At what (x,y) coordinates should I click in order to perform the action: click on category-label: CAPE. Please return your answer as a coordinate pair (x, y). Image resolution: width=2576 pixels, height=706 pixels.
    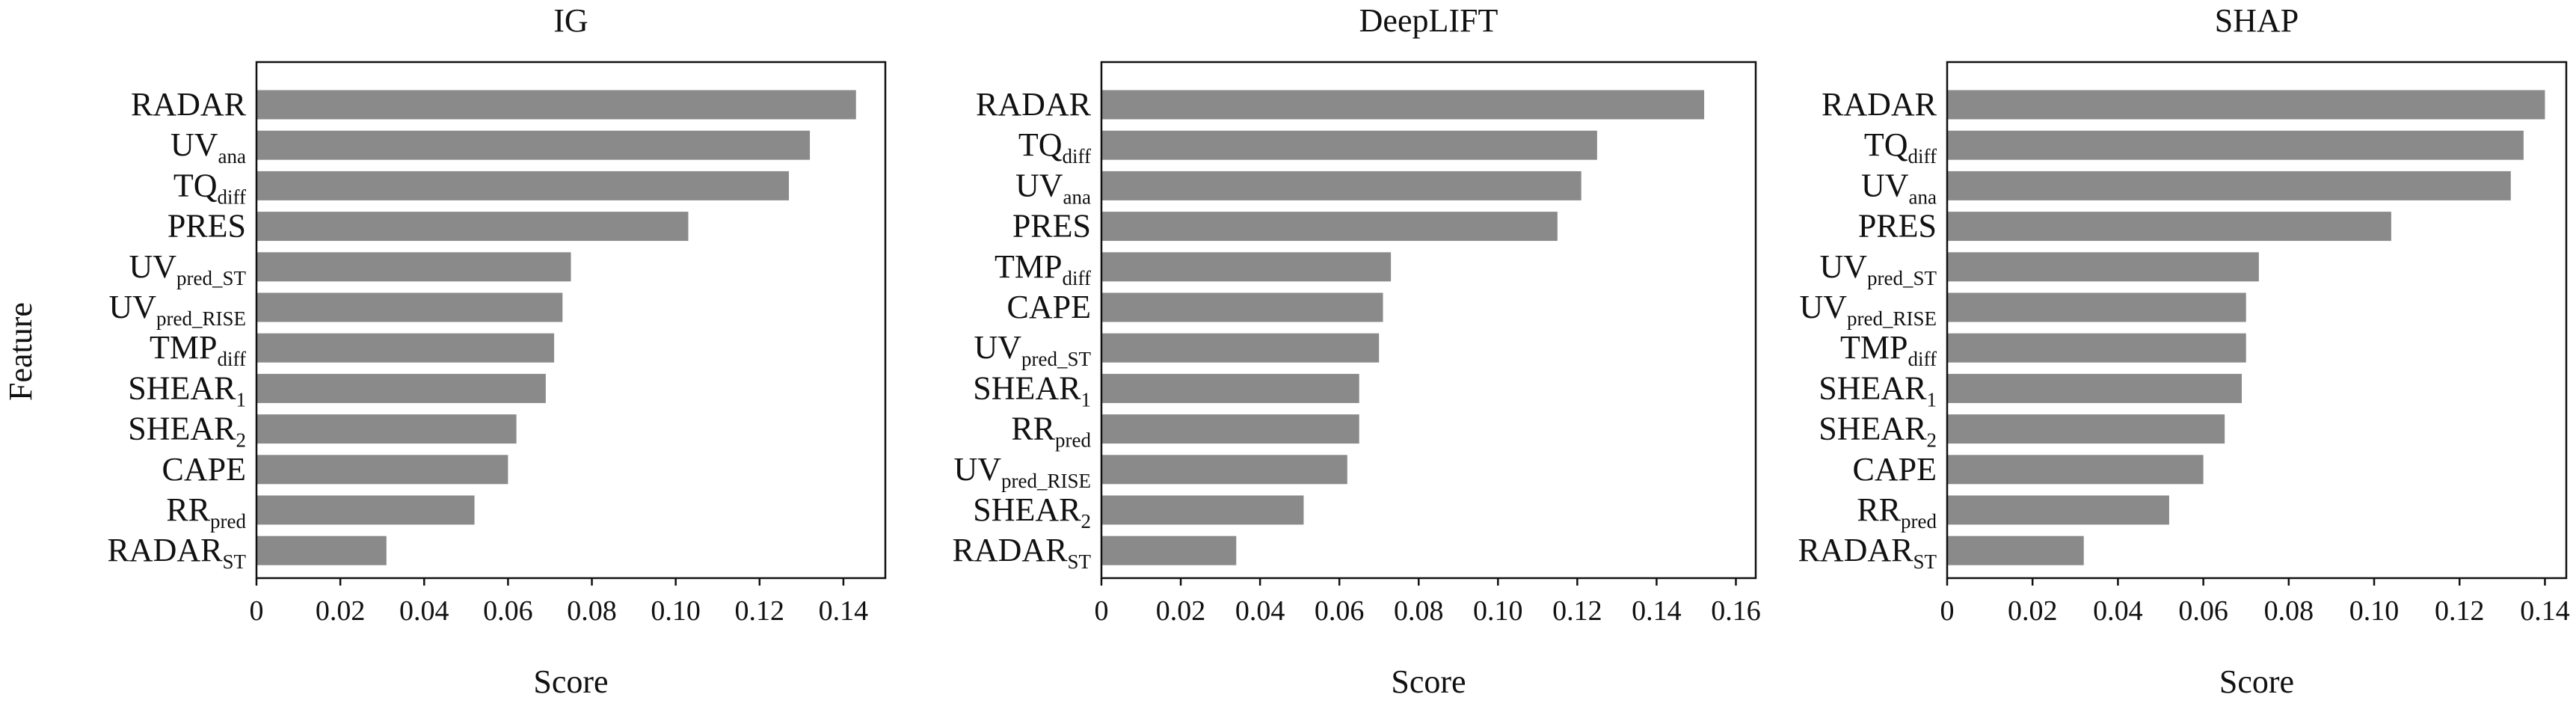
    Looking at the image, I should click on (204, 469).